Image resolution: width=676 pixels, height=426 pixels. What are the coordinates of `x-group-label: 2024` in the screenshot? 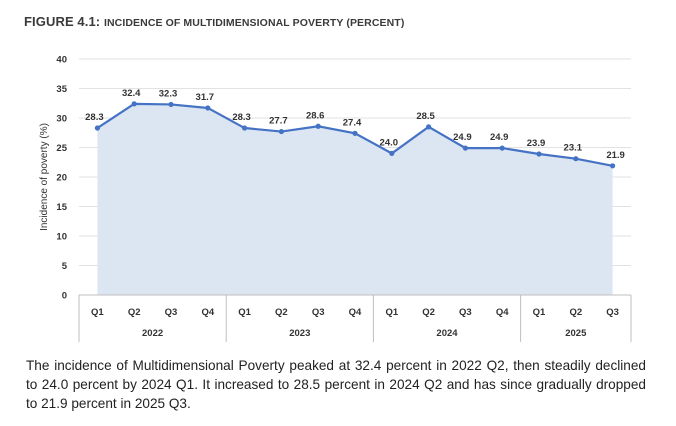 It's located at (447, 333).